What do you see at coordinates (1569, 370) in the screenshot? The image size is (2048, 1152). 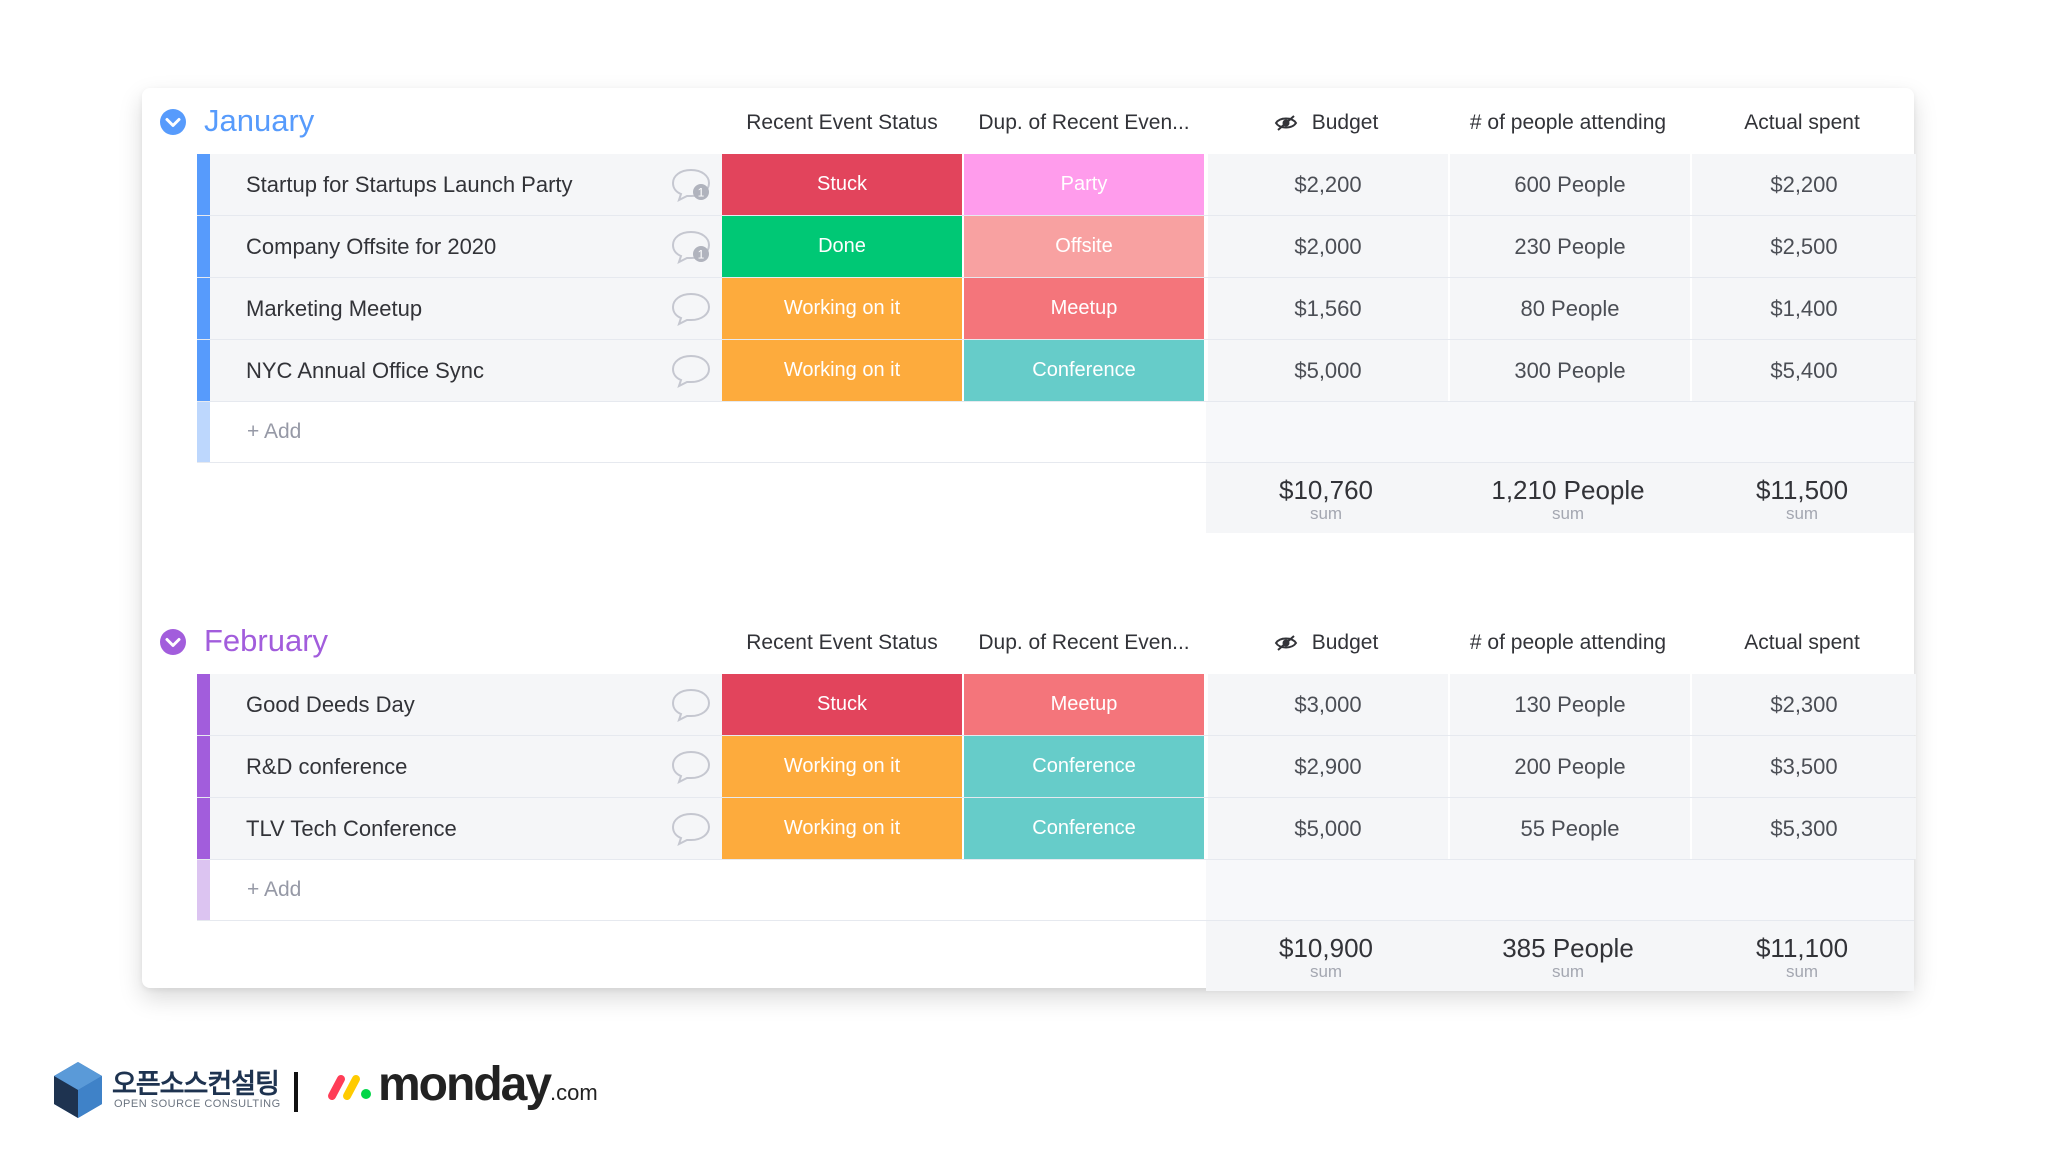 I see `people-cell: 300 People` at bounding box center [1569, 370].